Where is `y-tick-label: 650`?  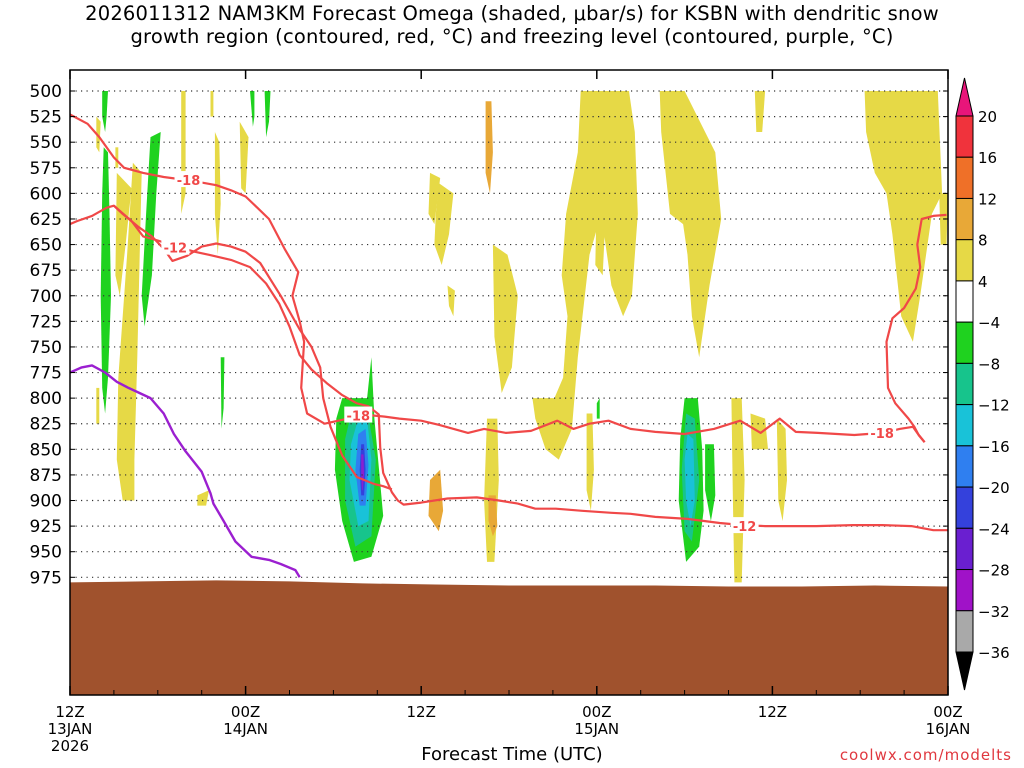 y-tick-label: 650 is located at coordinates (46, 246).